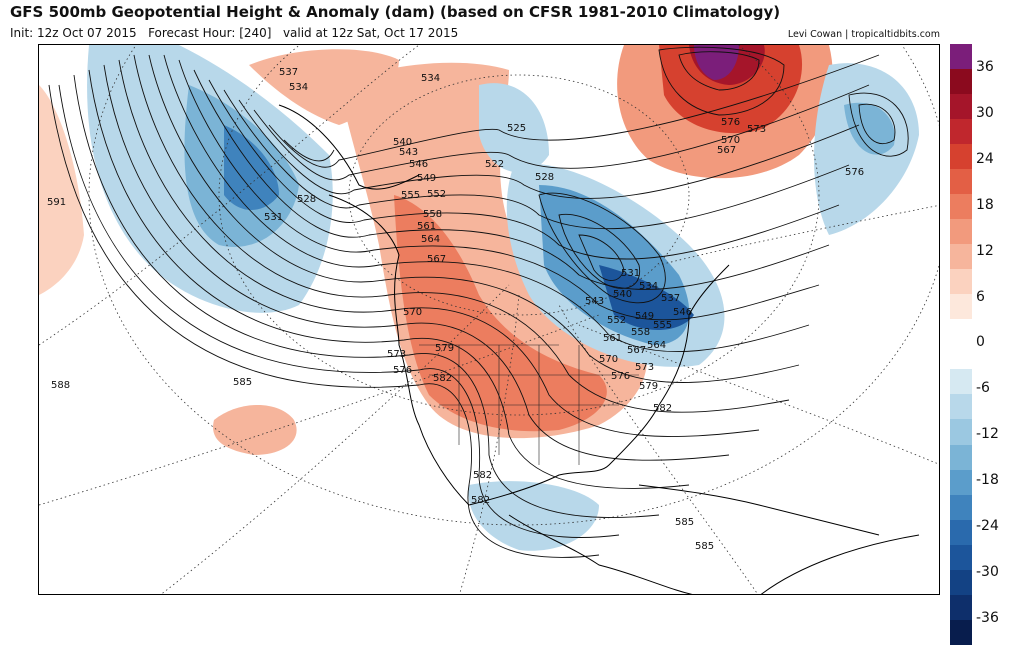 This screenshot has width=1024, height=645. What do you see at coordinates (983, 388) in the screenshot?
I see `colorbar-label: -6` at bounding box center [983, 388].